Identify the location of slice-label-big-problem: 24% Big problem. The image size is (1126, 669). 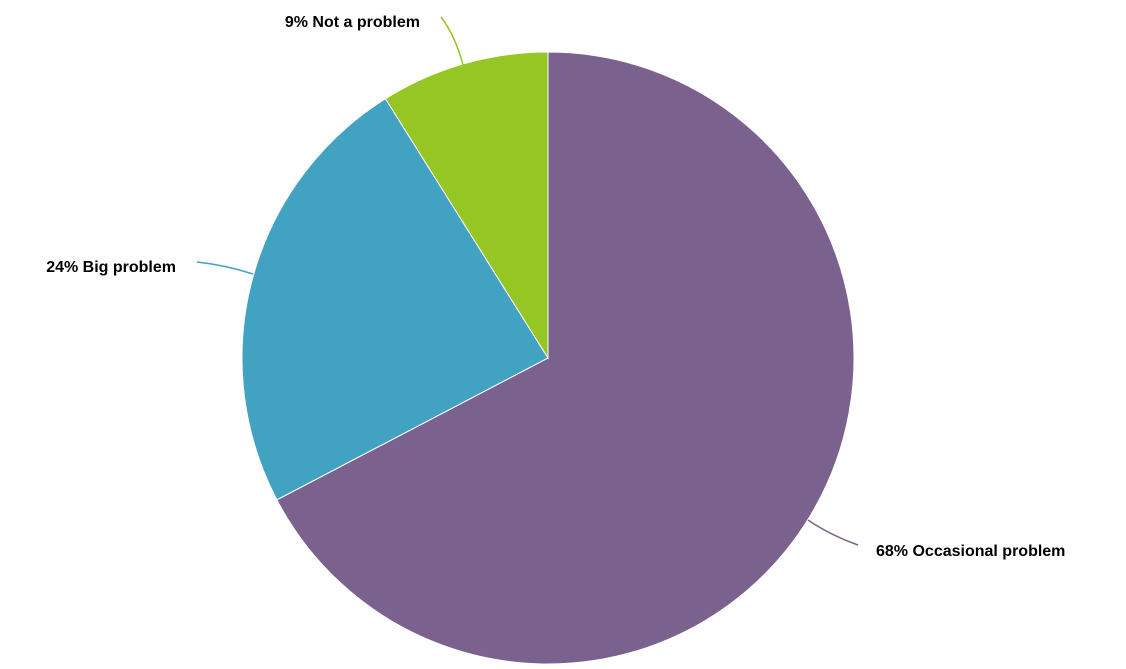
(111, 267).